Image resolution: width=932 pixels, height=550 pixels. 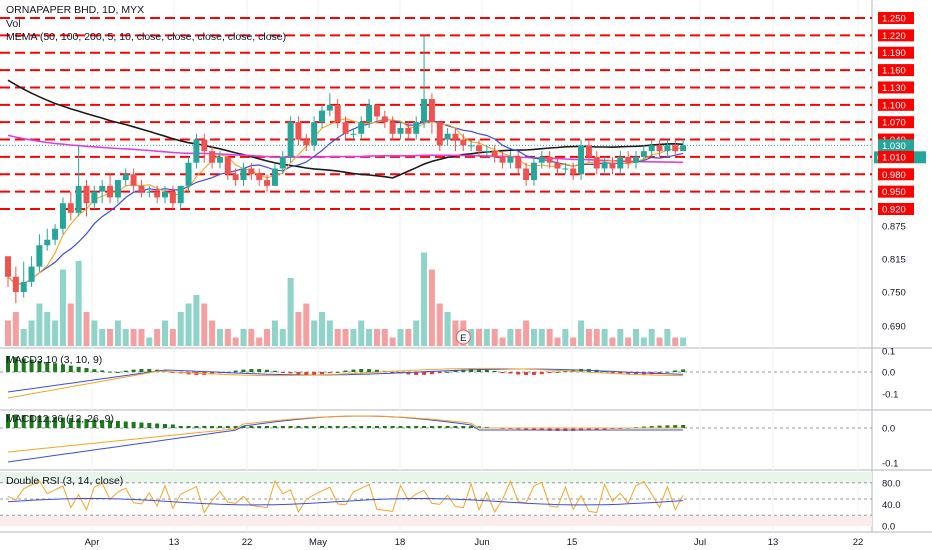 I want to click on symbol-legend: ORNAPAPER BHD, 1D, MYX, so click(x=75, y=10).